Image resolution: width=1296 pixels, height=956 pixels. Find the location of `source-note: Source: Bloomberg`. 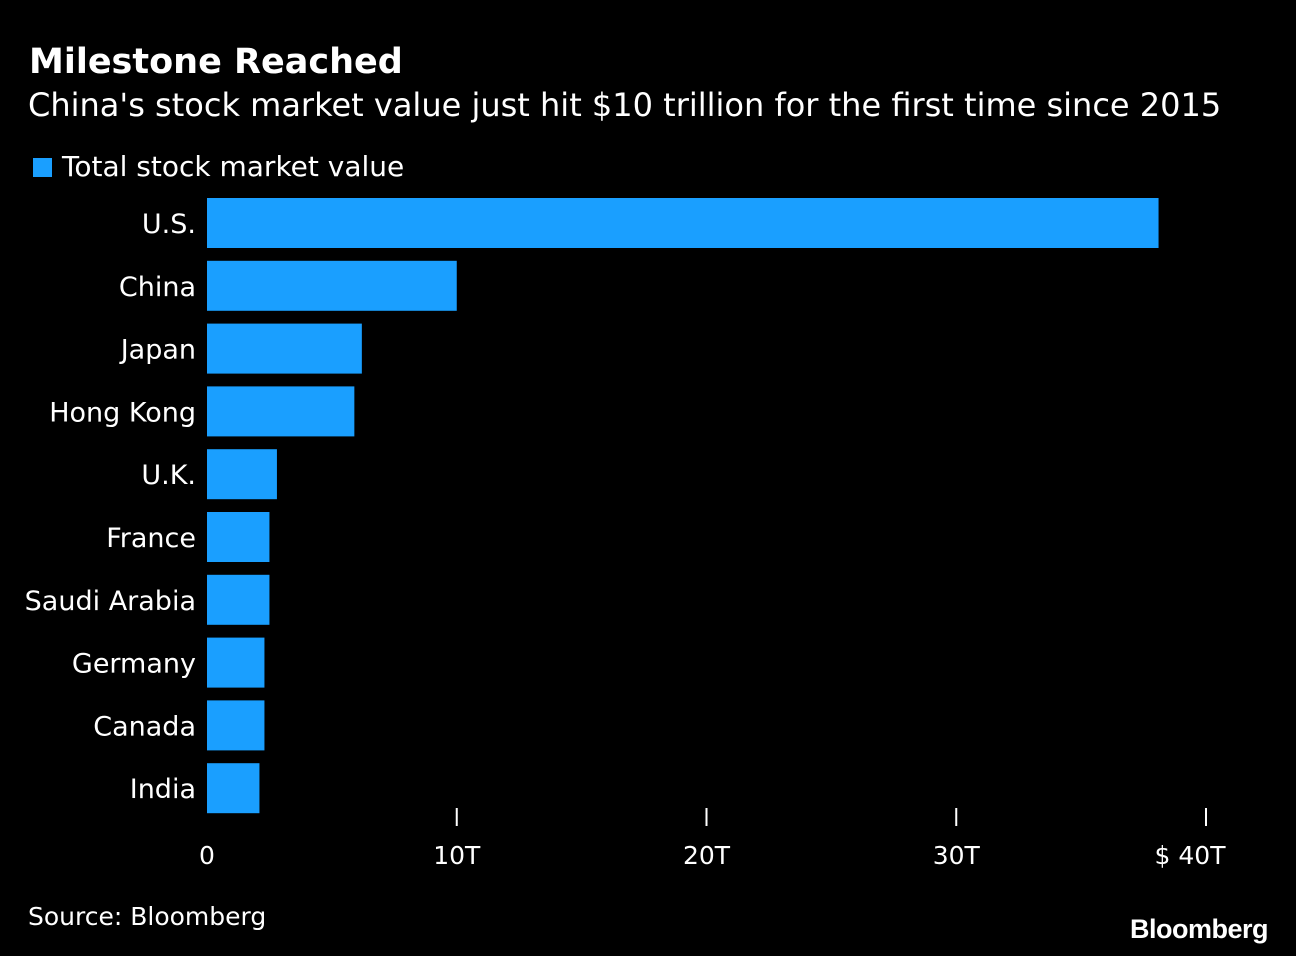

source-note: Source: Bloomberg is located at coordinates (147, 916).